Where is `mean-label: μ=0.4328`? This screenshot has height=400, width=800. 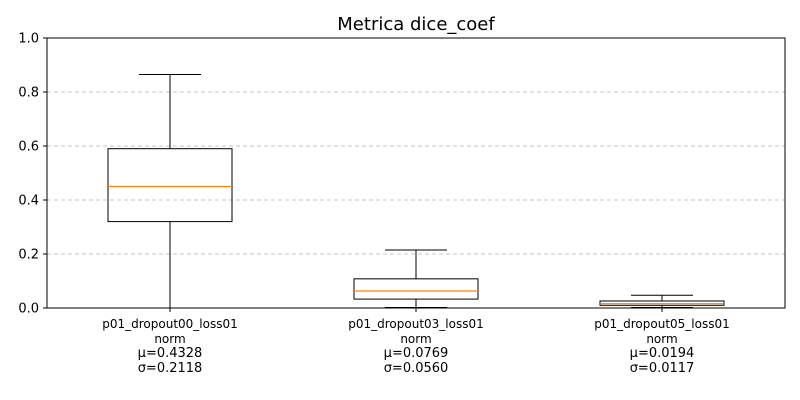
mean-label: μ=0.4328 is located at coordinates (170, 353).